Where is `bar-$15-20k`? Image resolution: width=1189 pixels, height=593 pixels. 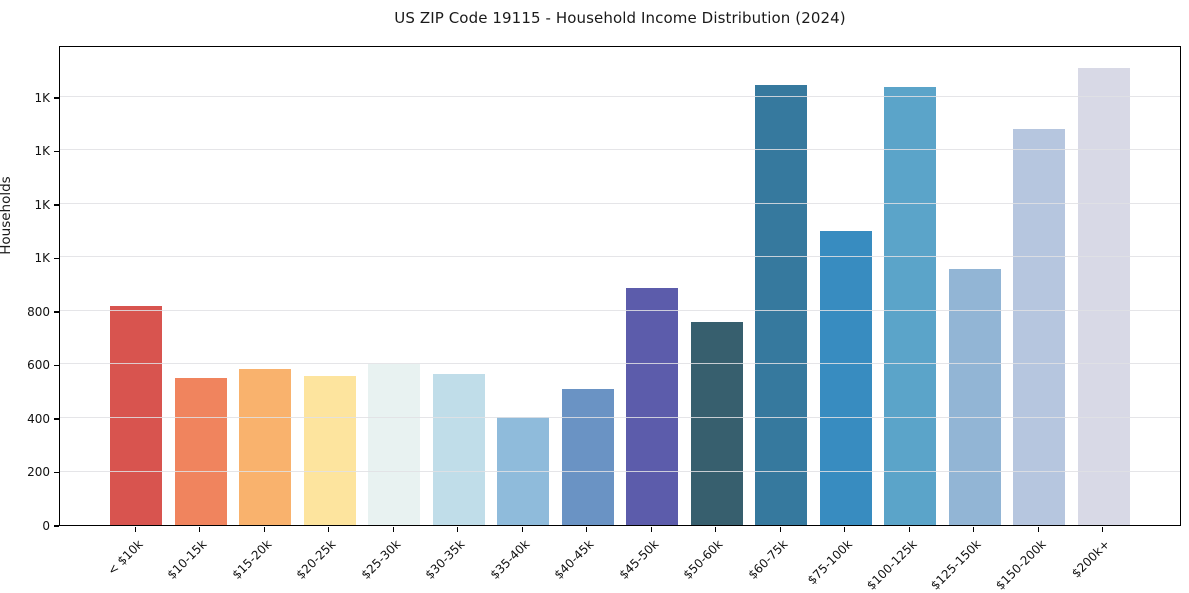 bar-$15-20k is located at coordinates (265, 447).